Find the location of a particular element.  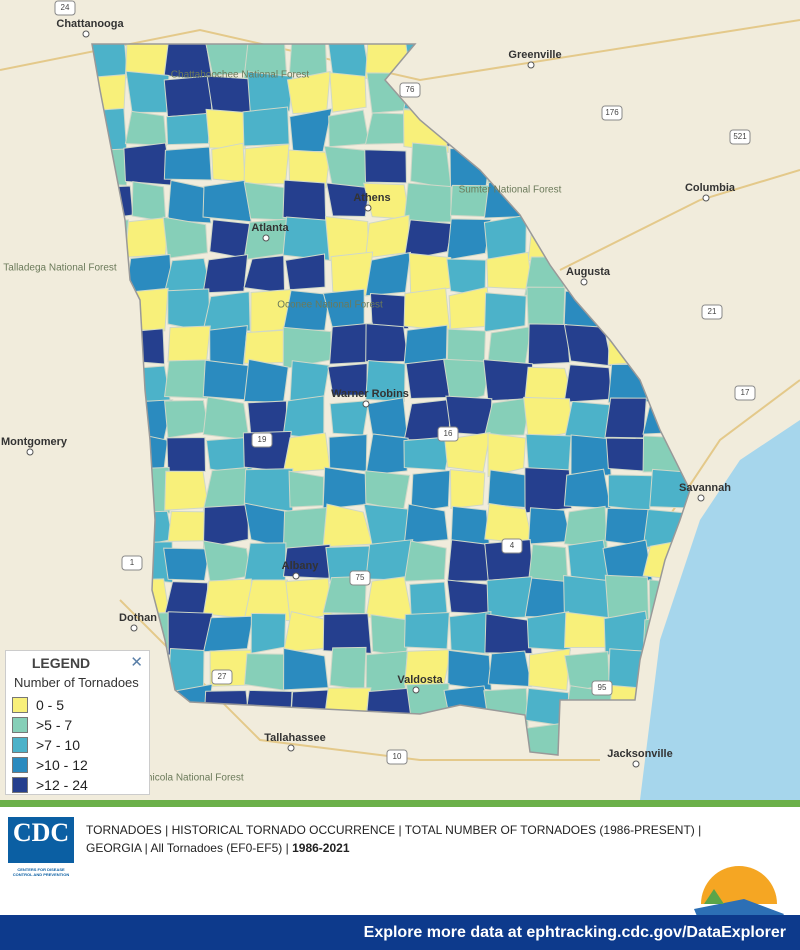

road-number: 75 is located at coordinates (360, 577).